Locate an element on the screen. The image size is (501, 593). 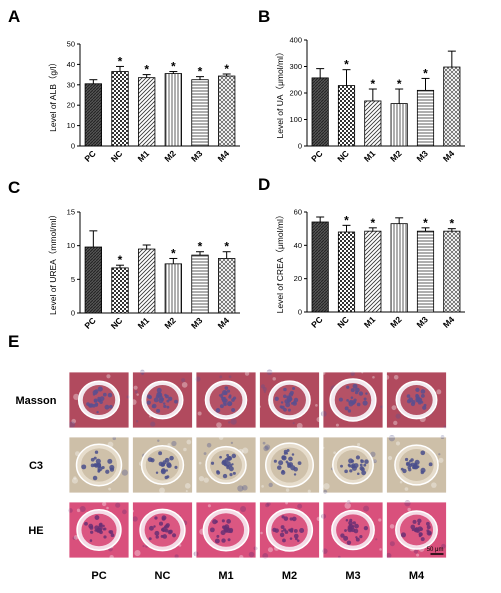
micrograph-c3-m2 is located at coordinates (289, 465).